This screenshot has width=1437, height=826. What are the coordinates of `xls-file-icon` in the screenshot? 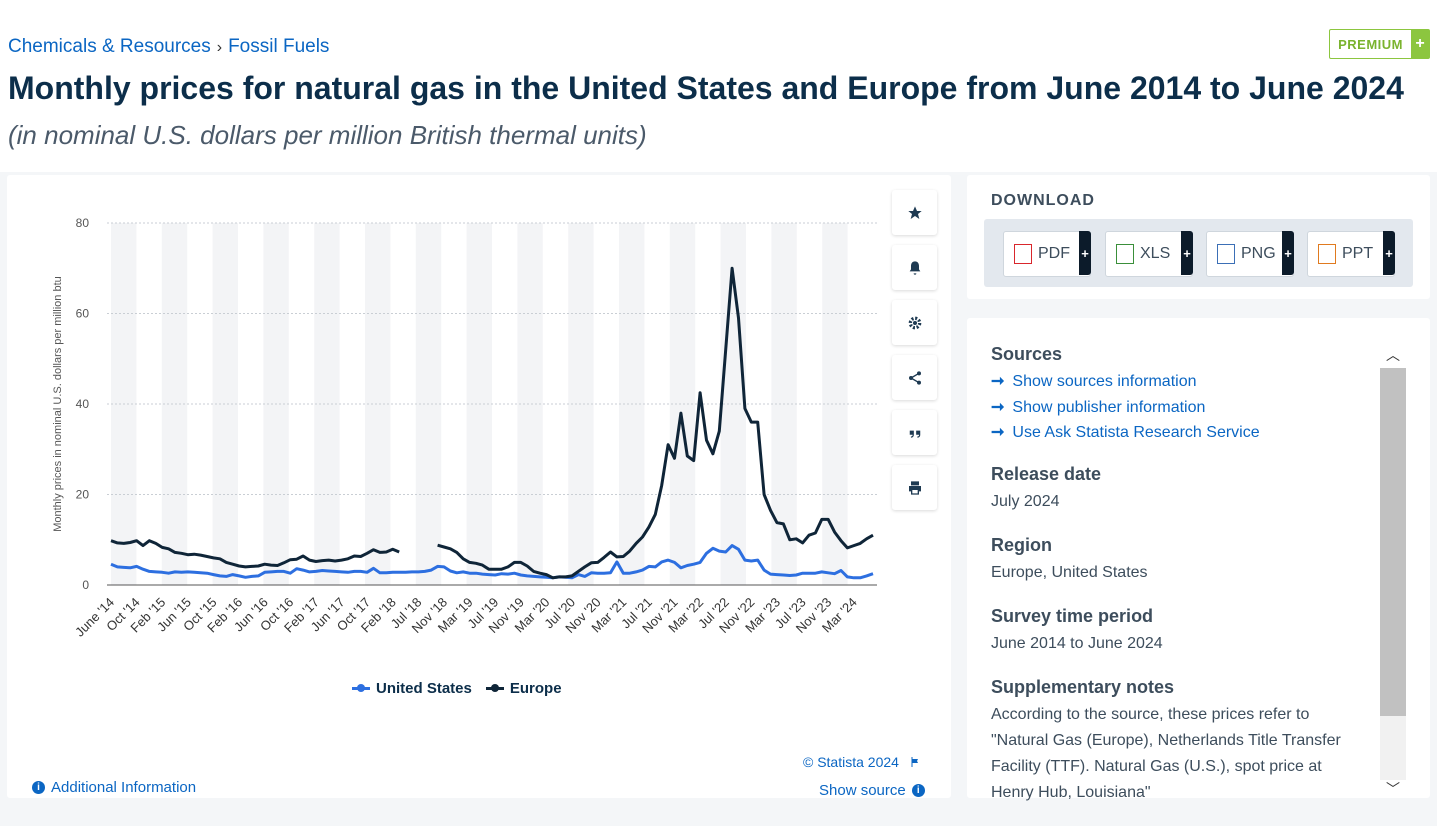 It's located at (1125, 254).